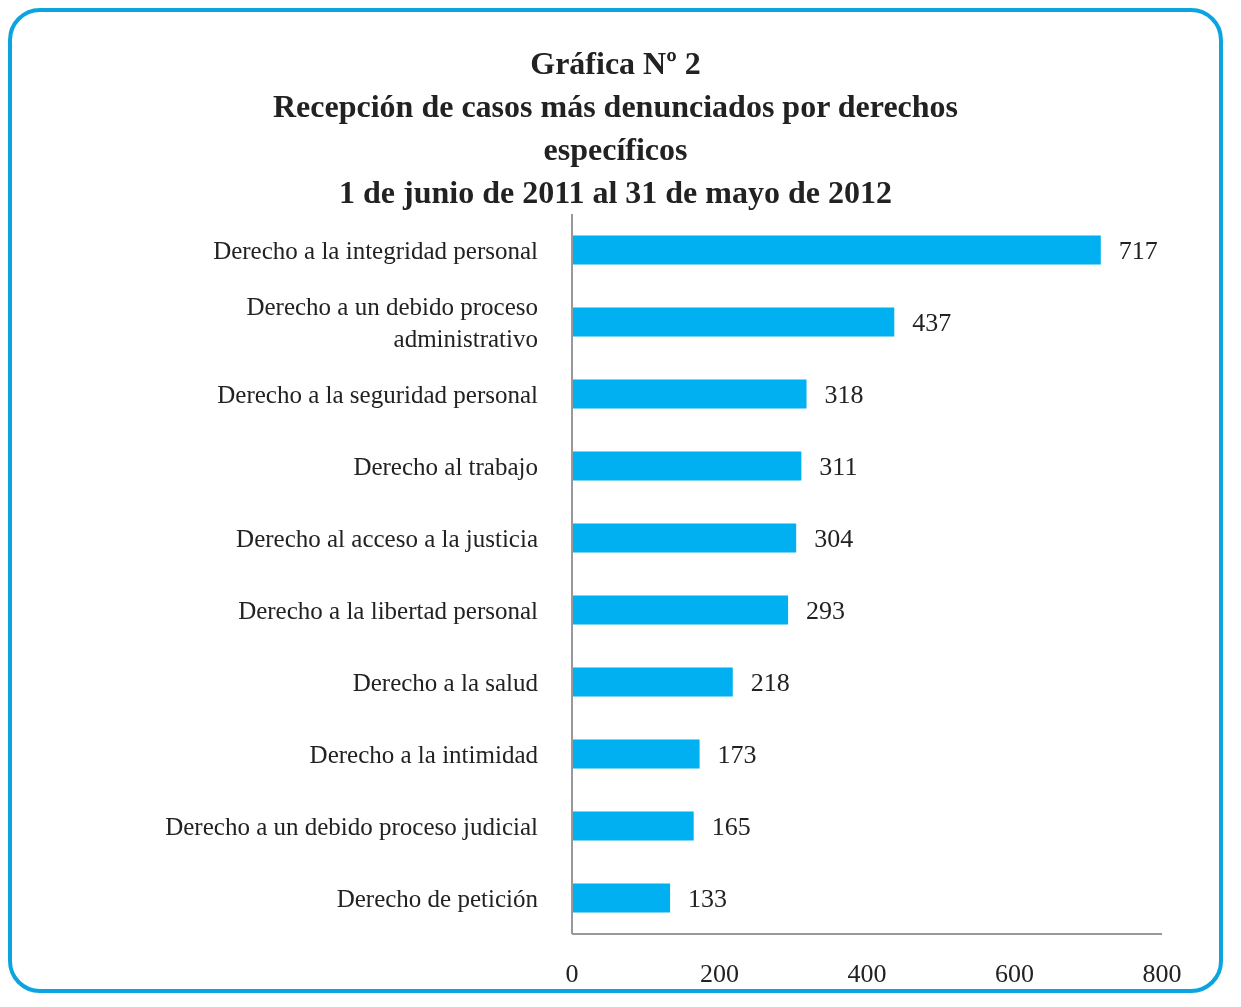 The height and width of the screenshot is (1007, 1241). What do you see at coordinates (388, 610) in the screenshot?
I see `y-tick-label: Derecho a la libertad personal` at bounding box center [388, 610].